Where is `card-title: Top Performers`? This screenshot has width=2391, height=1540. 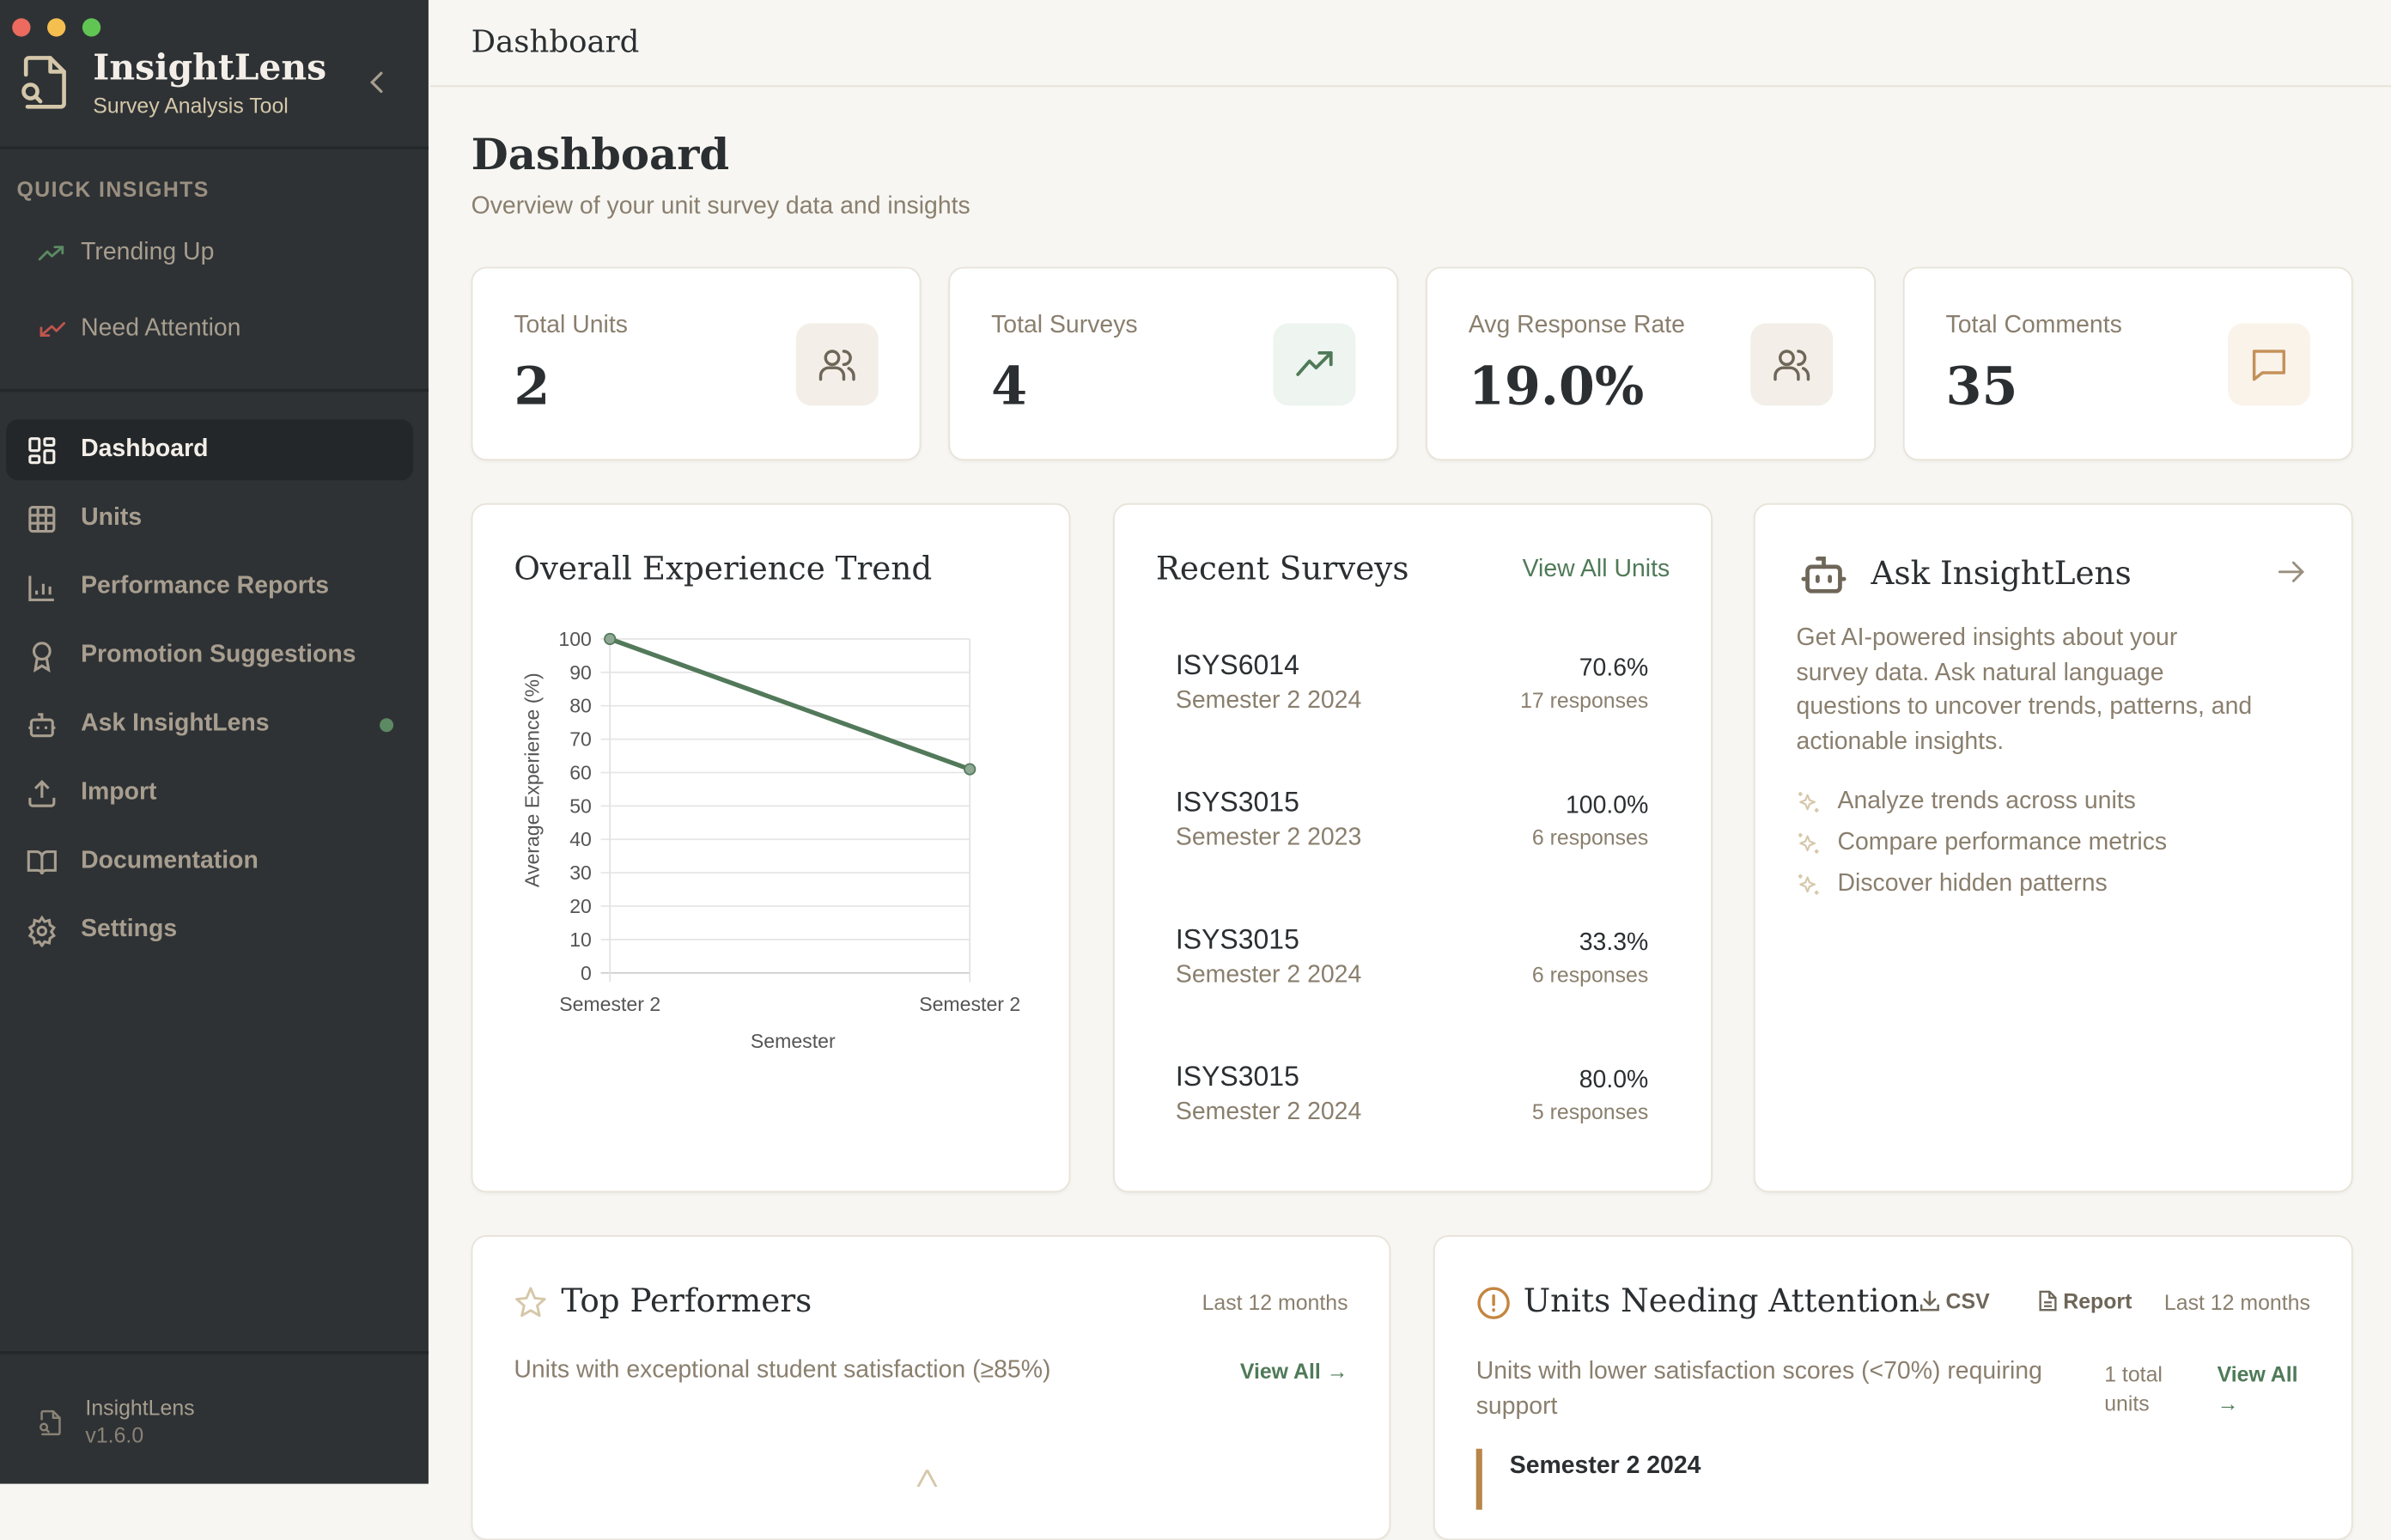 card-title: Top Performers is located at coordinates (686, 1300).